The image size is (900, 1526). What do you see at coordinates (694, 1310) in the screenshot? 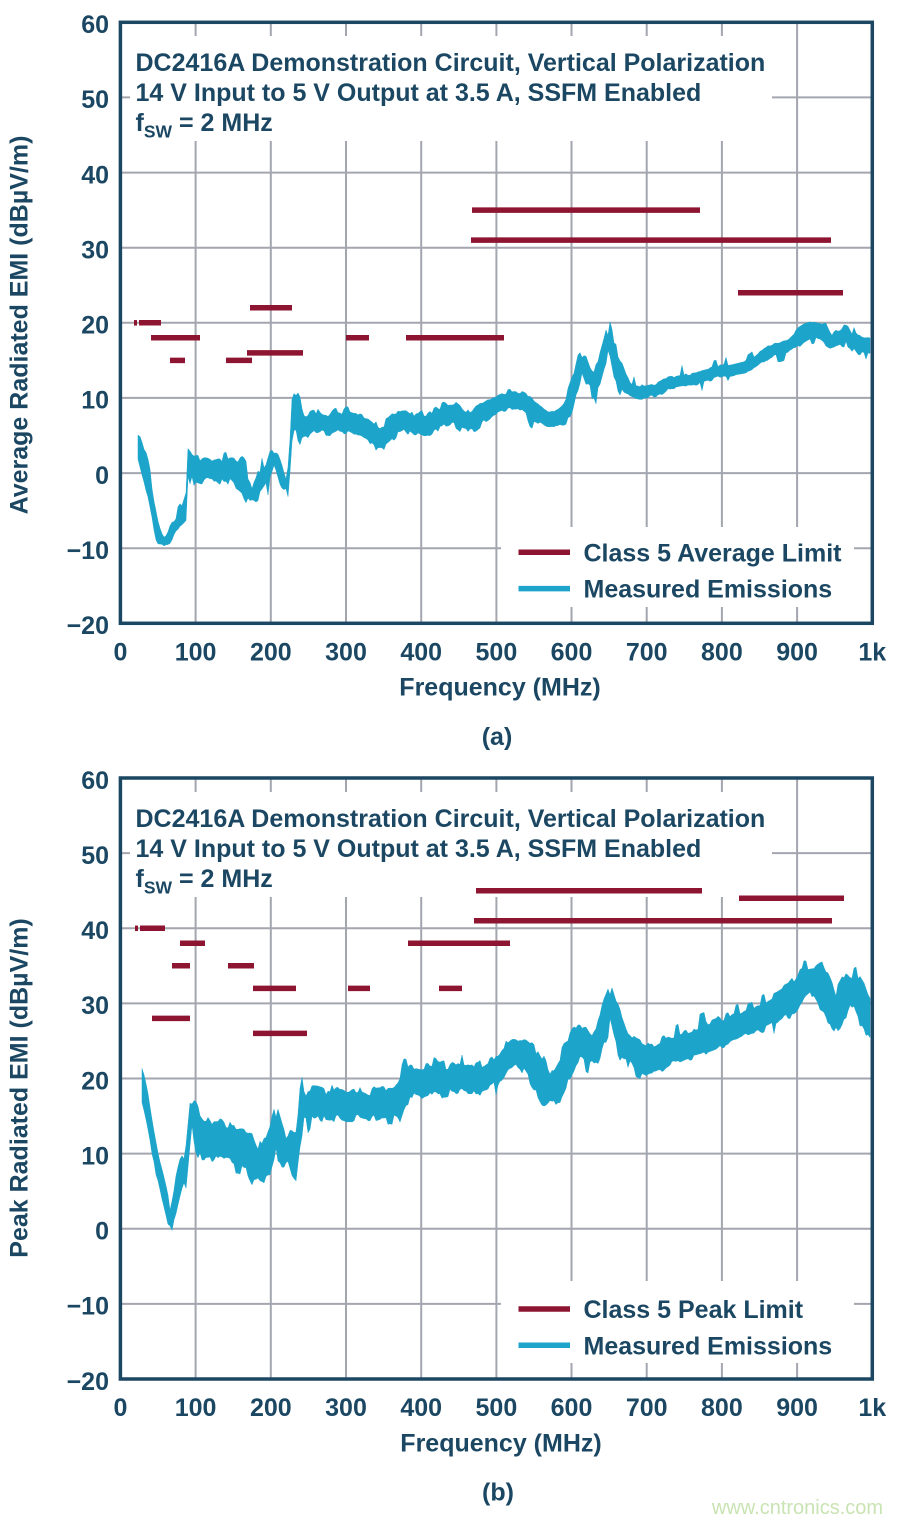
I see `svg-text: Class 5 Peak Limit` at bounding box center [694, 1310].